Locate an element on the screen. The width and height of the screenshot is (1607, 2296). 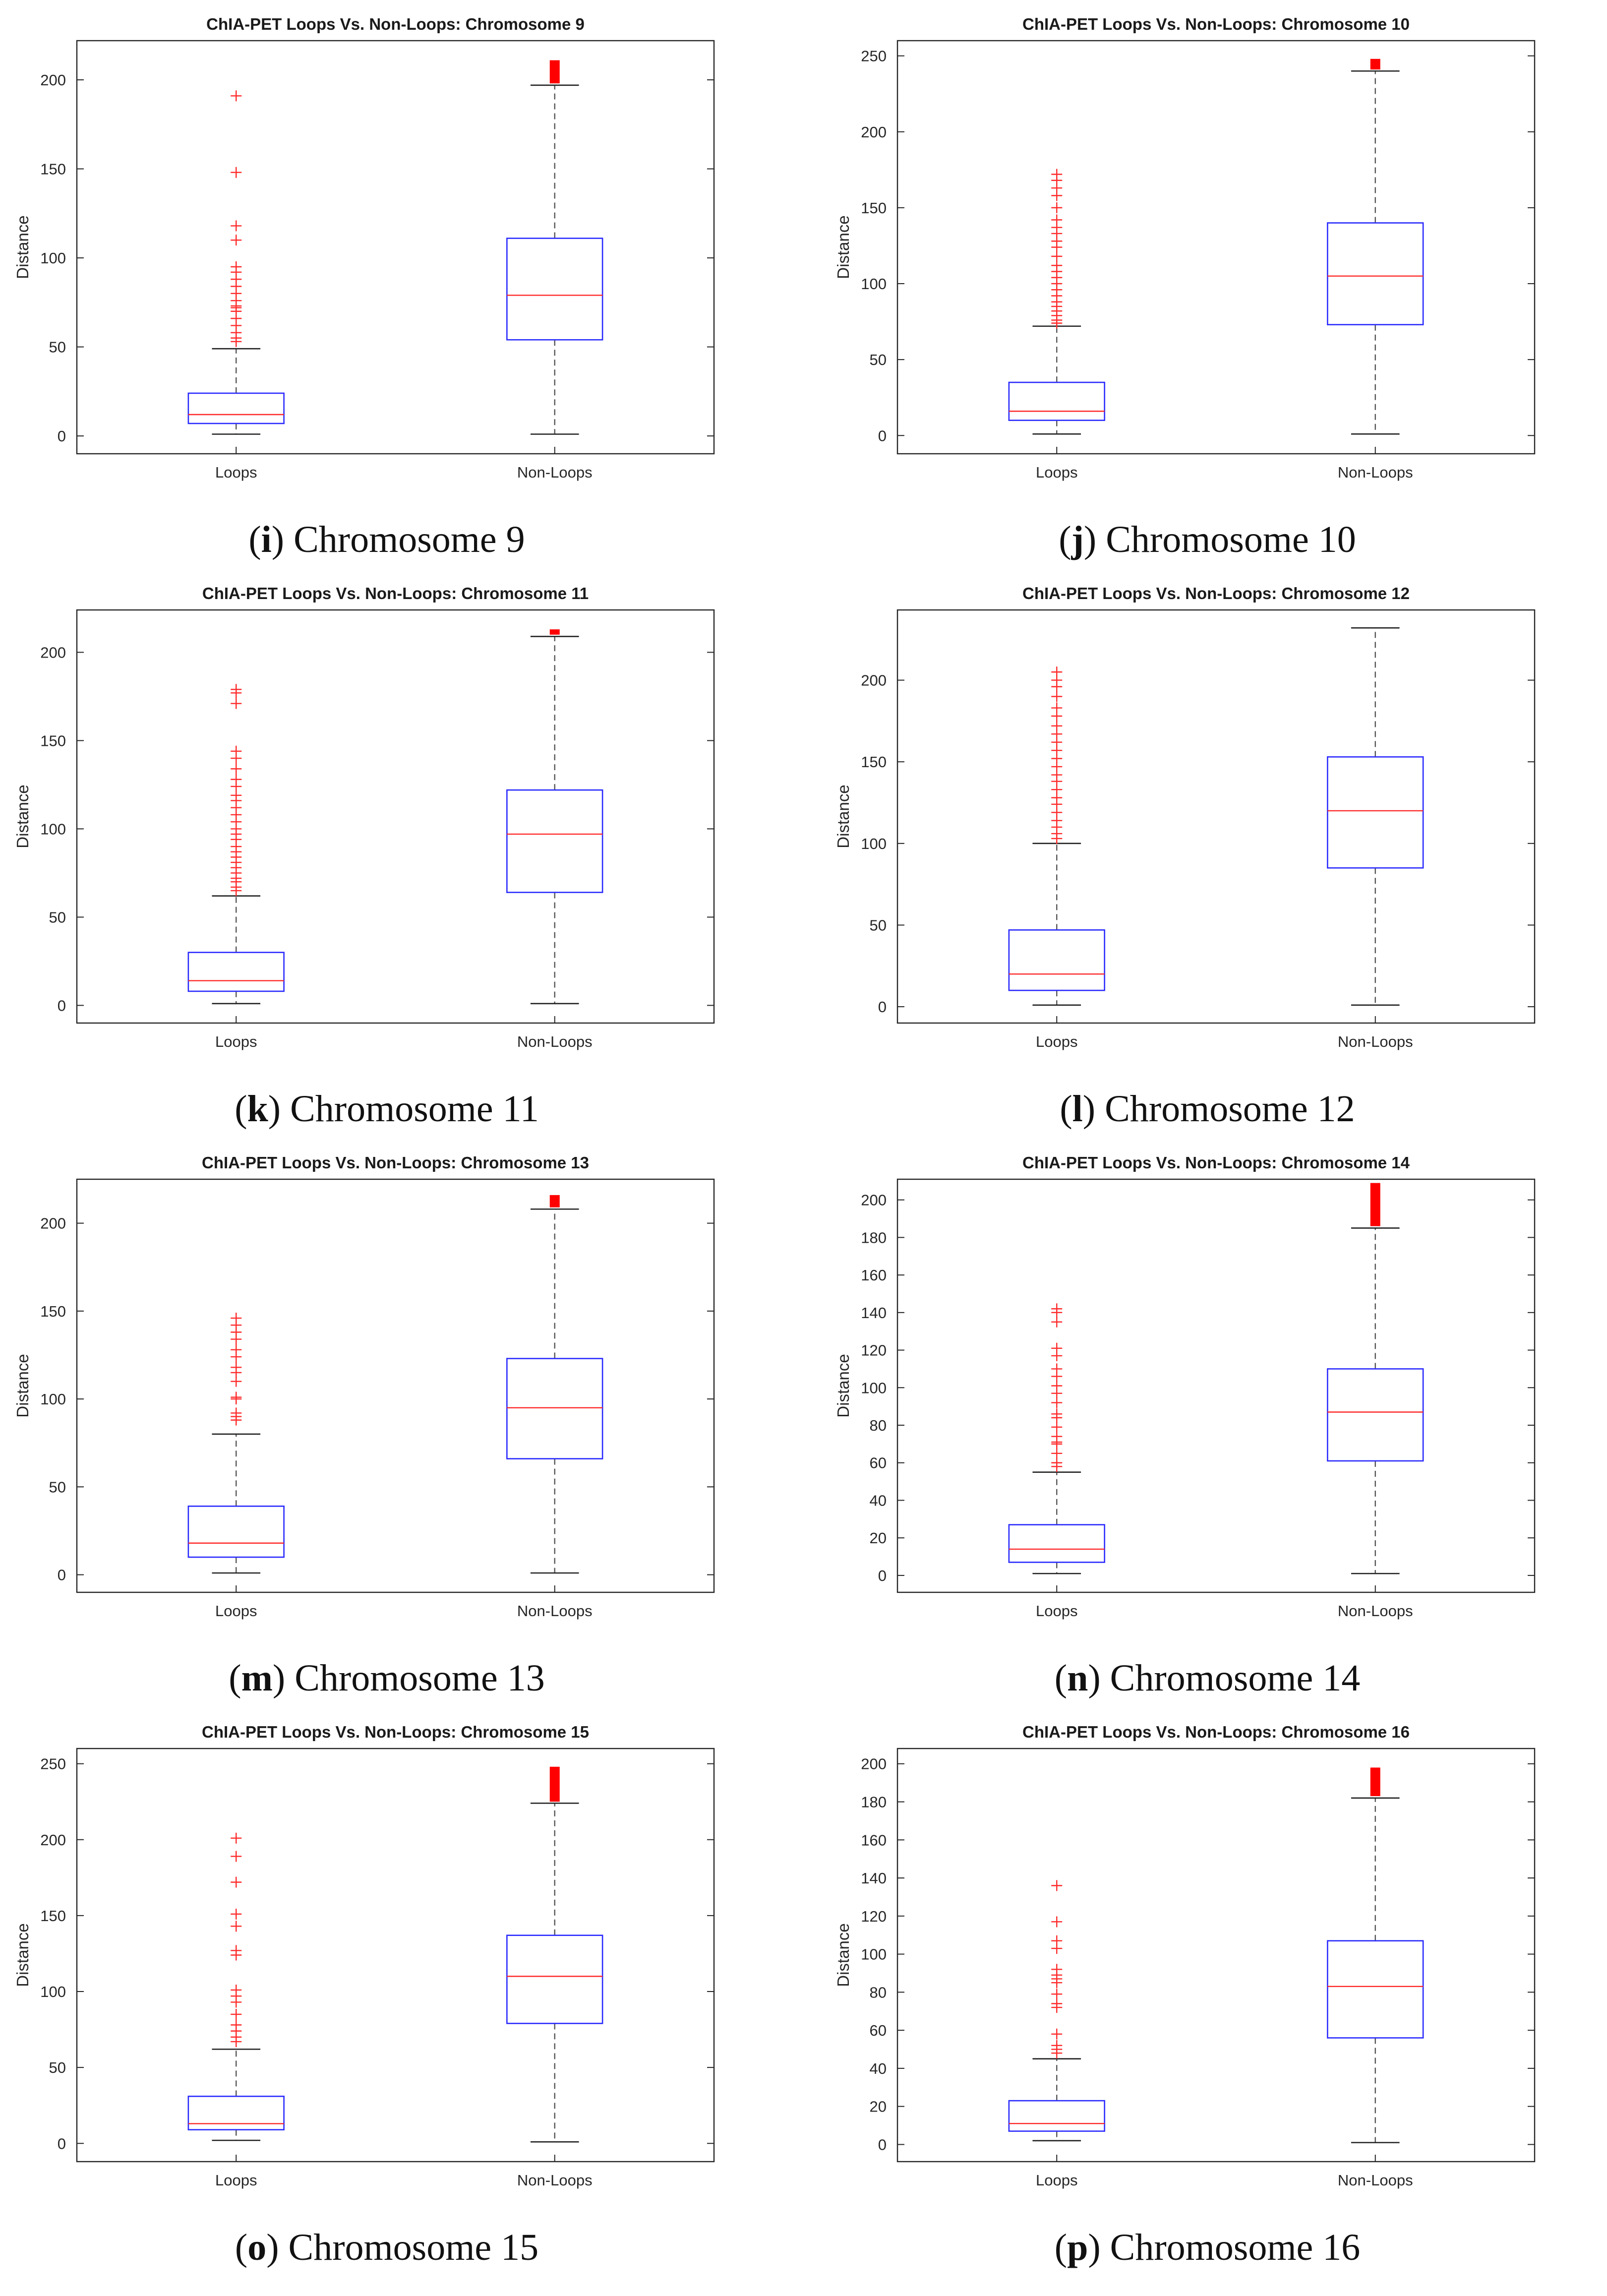
caption-text: Chromosome 16 is located at coordinates (1235, 2247).